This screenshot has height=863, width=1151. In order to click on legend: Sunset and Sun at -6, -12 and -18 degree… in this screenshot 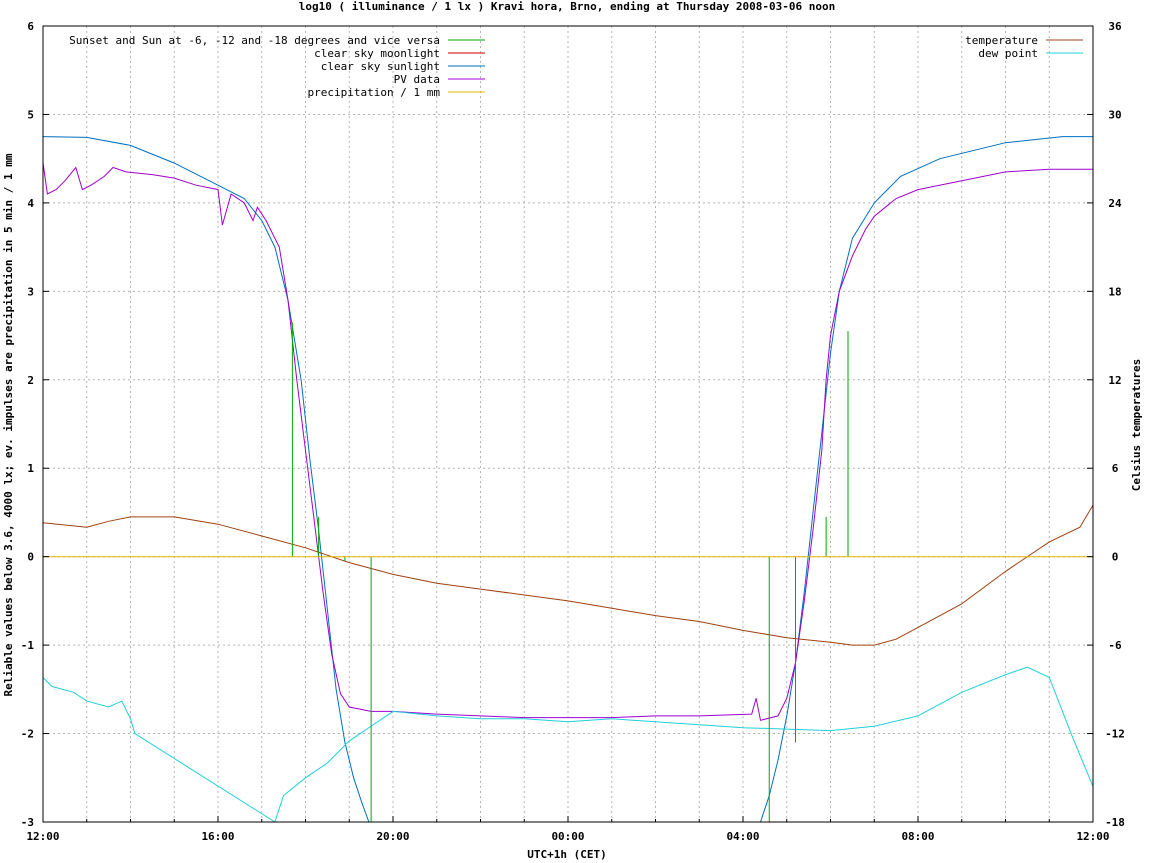, I will do `click(576, 66)`.